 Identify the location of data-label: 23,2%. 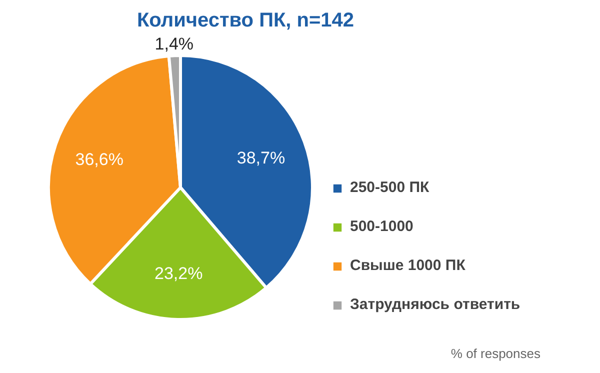
(178, 273).